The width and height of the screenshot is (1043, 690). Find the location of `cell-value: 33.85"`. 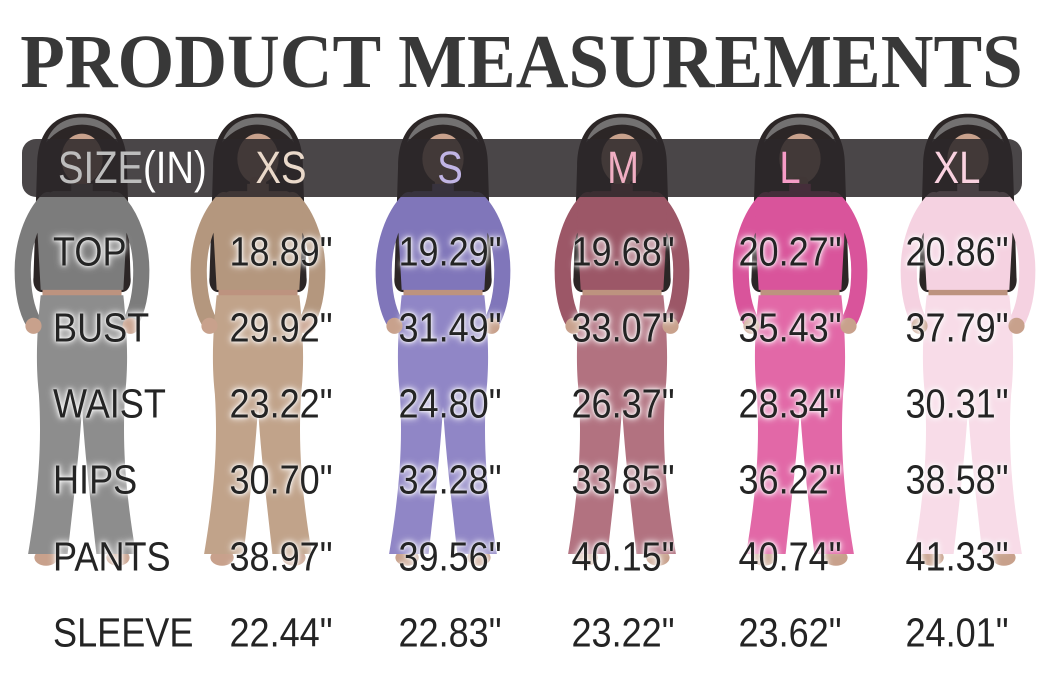

cell-value: 33.85" is located at coordinates (623, 479).